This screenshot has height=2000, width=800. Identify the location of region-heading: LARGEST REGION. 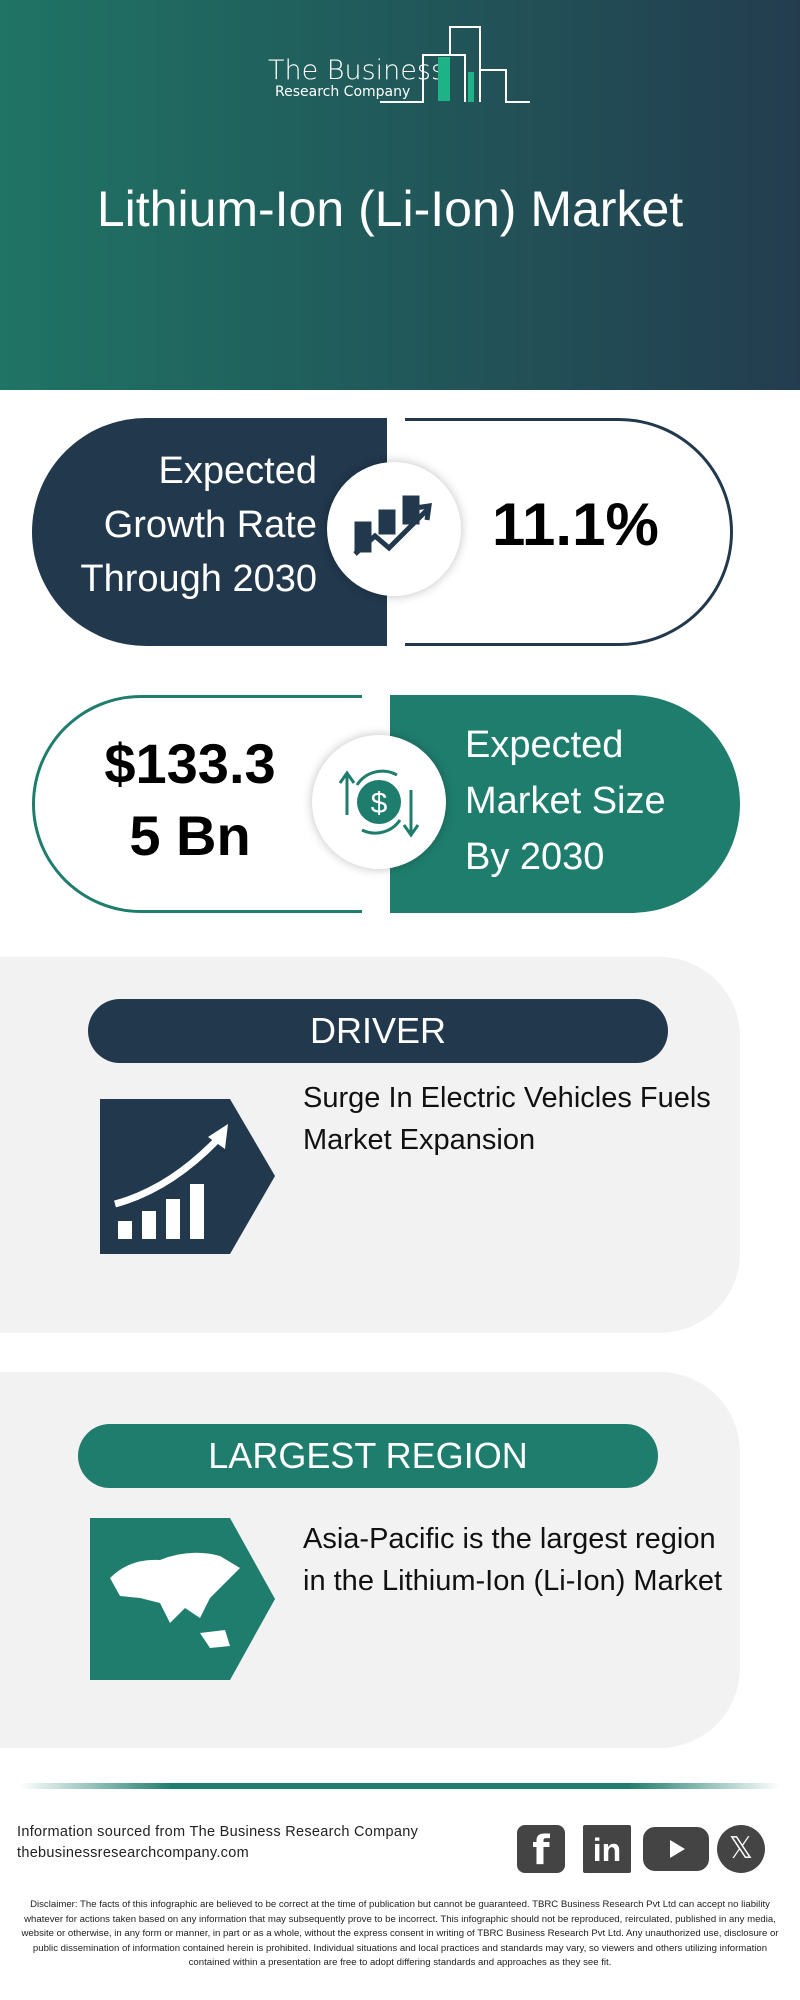
(368, 1456).